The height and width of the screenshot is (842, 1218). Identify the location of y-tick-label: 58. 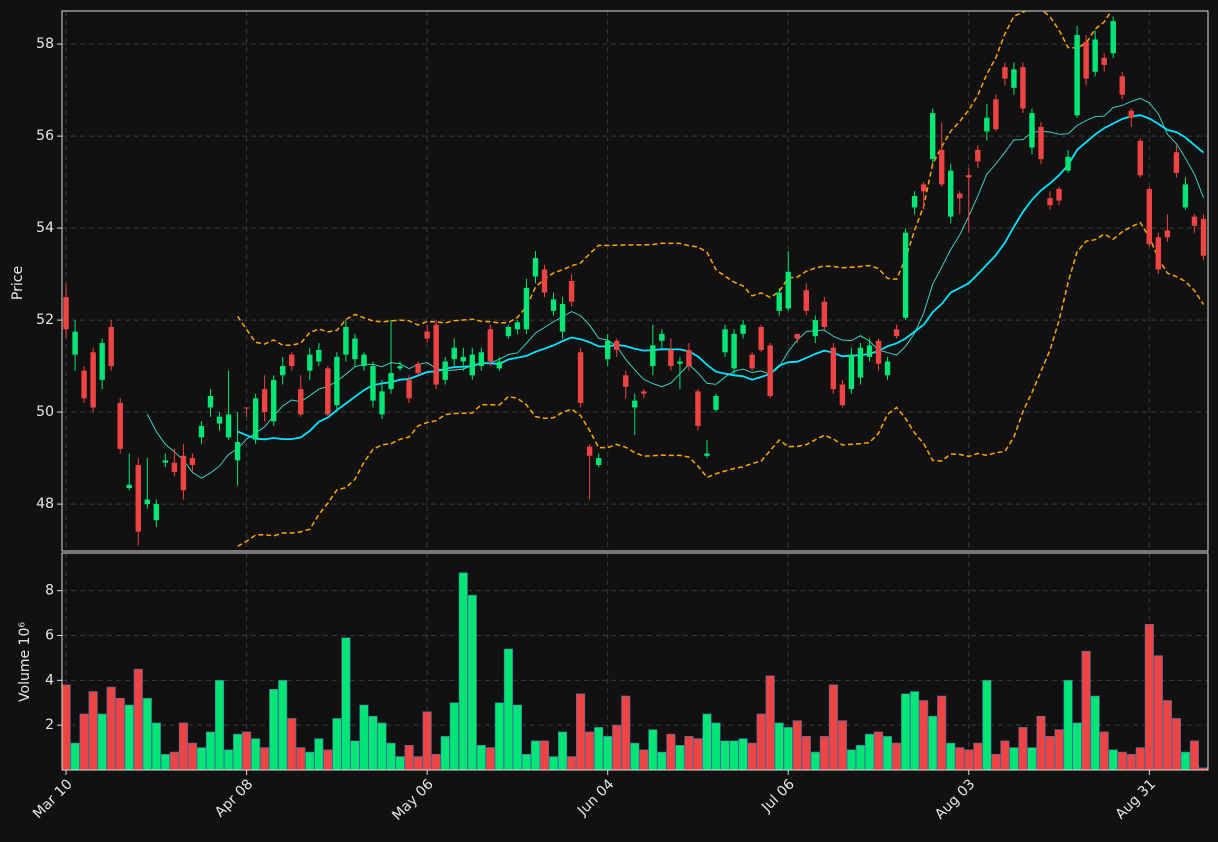
(45, 44).